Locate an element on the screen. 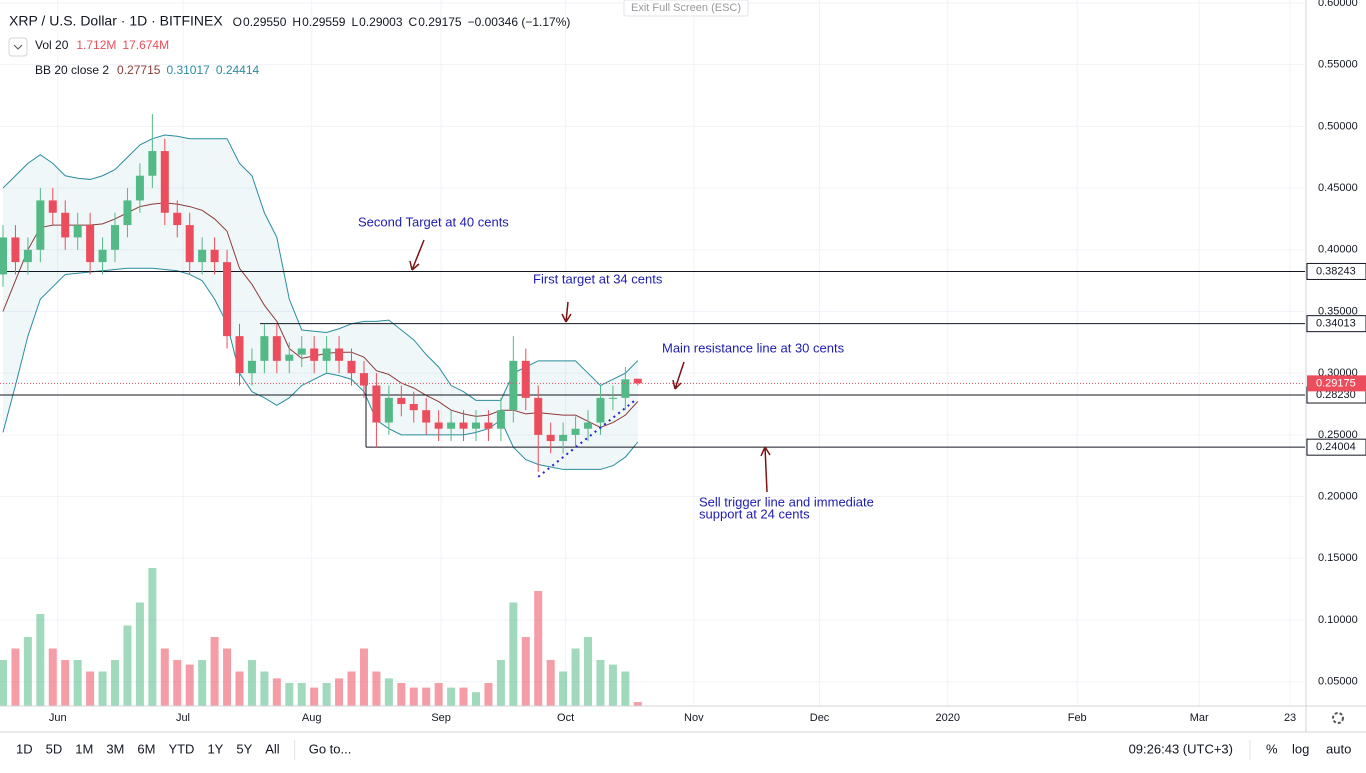 Image resolution: width=1366 pixels, height=773 pixels. y-tick-label: 0.05000 is located at coordinates (1338, 682).